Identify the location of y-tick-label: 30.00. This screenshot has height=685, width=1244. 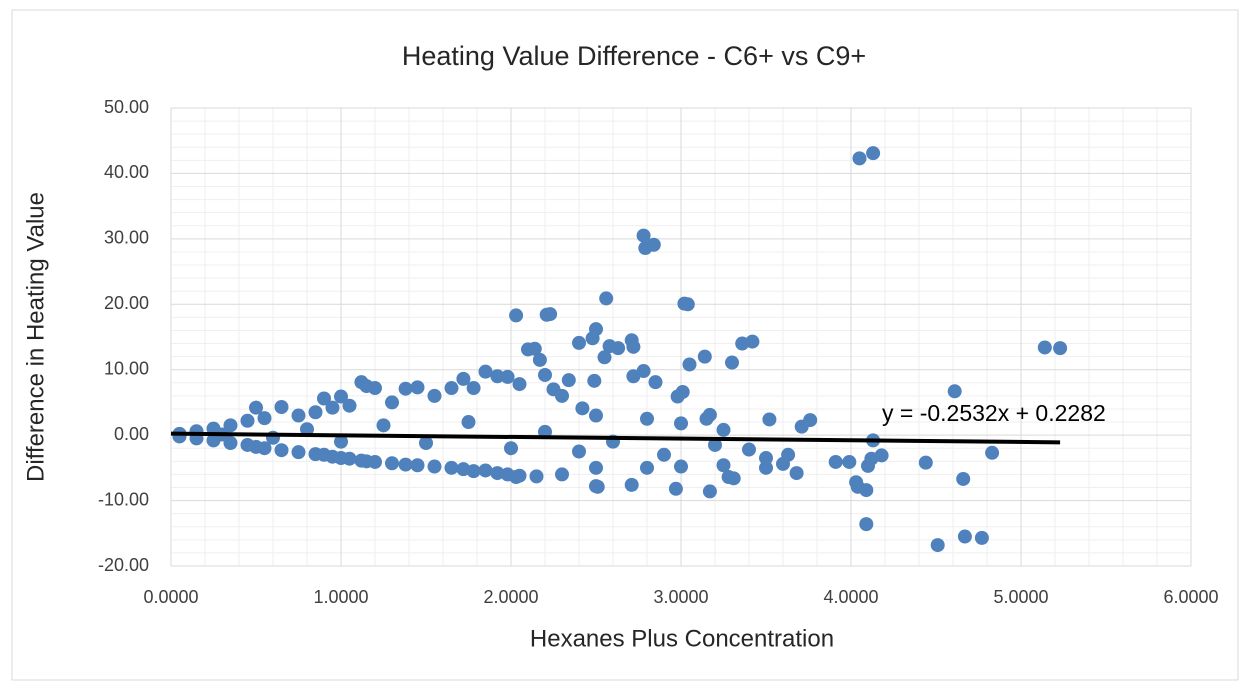
(126, 238).